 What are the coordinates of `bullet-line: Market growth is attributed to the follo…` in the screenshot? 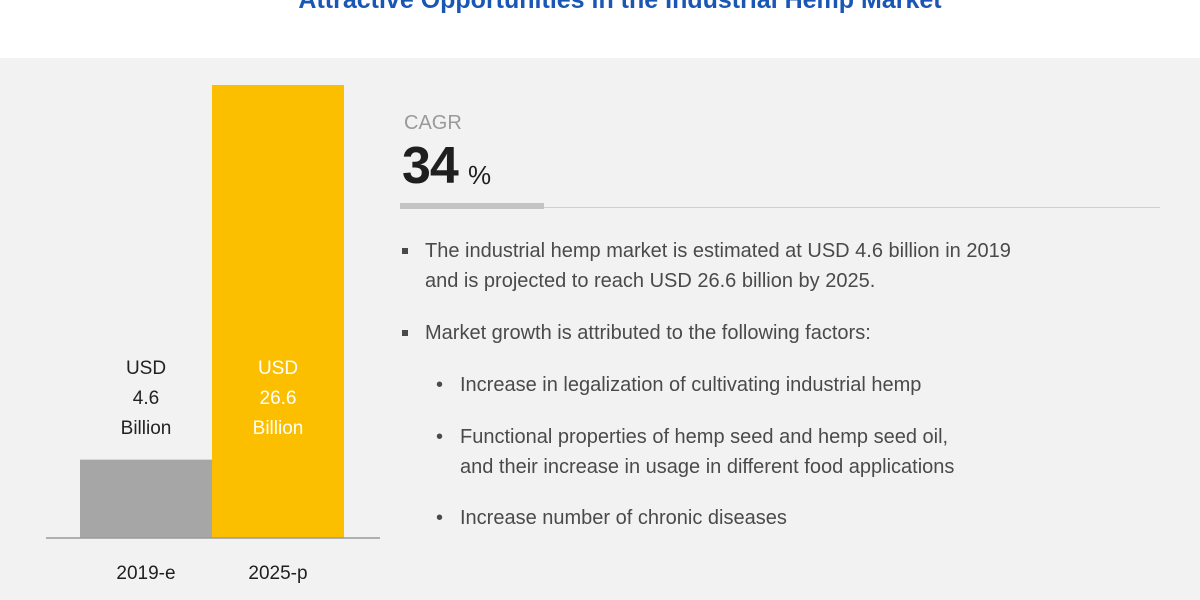 It's located at (648, 333).